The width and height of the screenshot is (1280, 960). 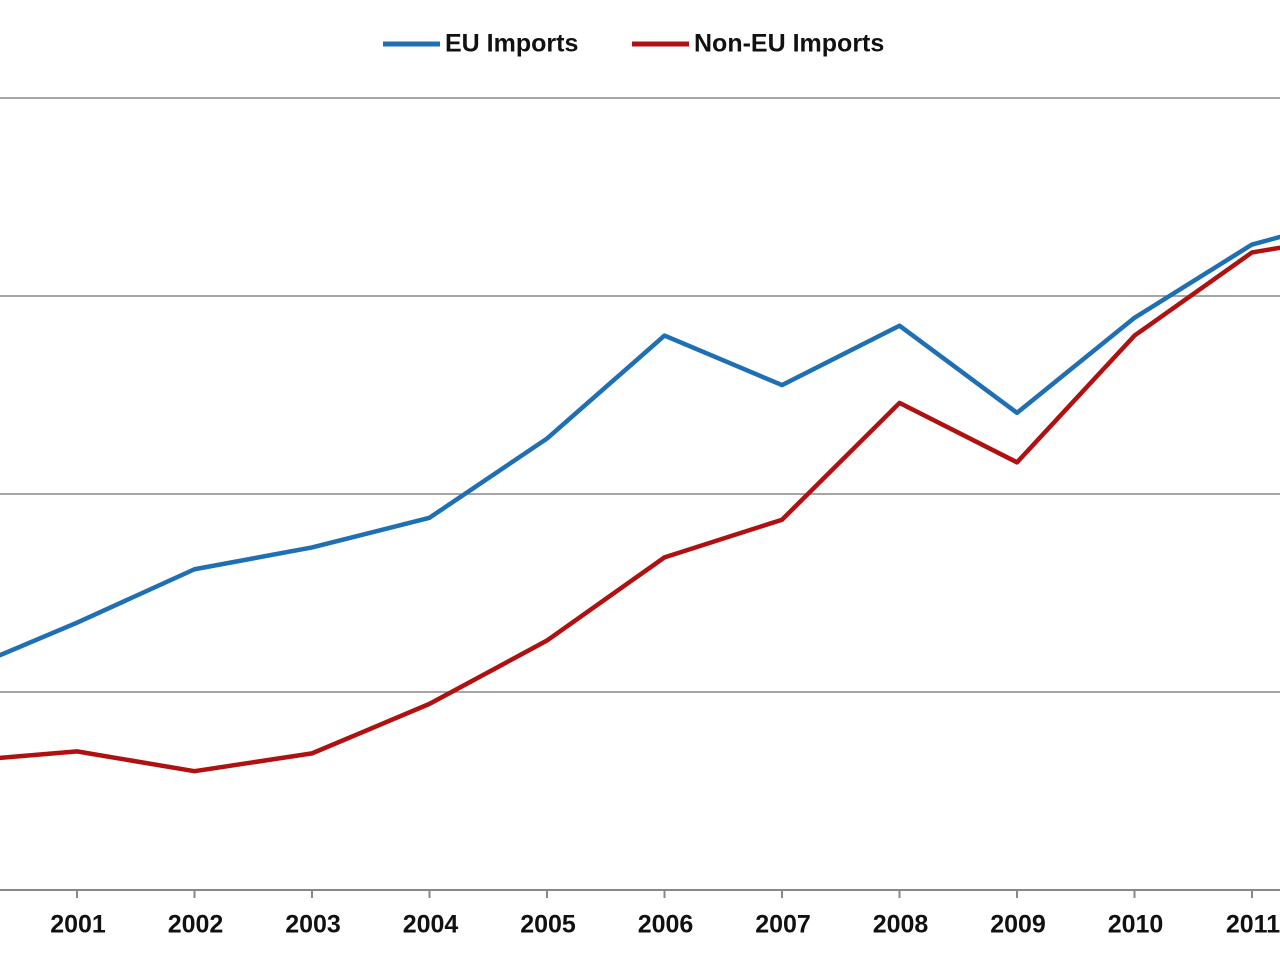 What do you see at coordinates (548, 925) in the screenshot?
I see `x-tick-label: 2005` at bounding box center [548, 925].